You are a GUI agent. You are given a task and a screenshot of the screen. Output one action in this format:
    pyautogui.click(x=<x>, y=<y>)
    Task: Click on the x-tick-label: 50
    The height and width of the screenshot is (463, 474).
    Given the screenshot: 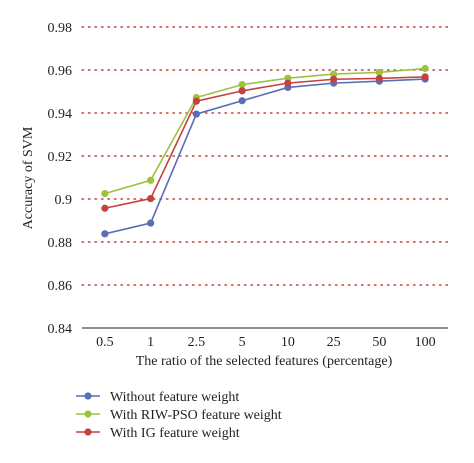 What is the action you would take?
    pyautogui.click(x=379, y=342)
    